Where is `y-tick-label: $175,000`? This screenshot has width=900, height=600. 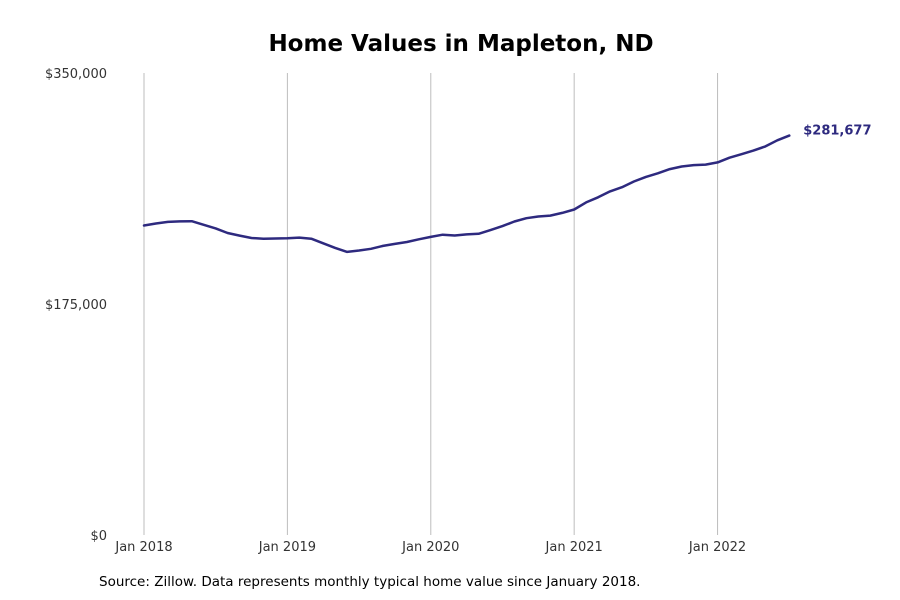
y-tick-label: $175,000 is located at coordinates (76, 305).